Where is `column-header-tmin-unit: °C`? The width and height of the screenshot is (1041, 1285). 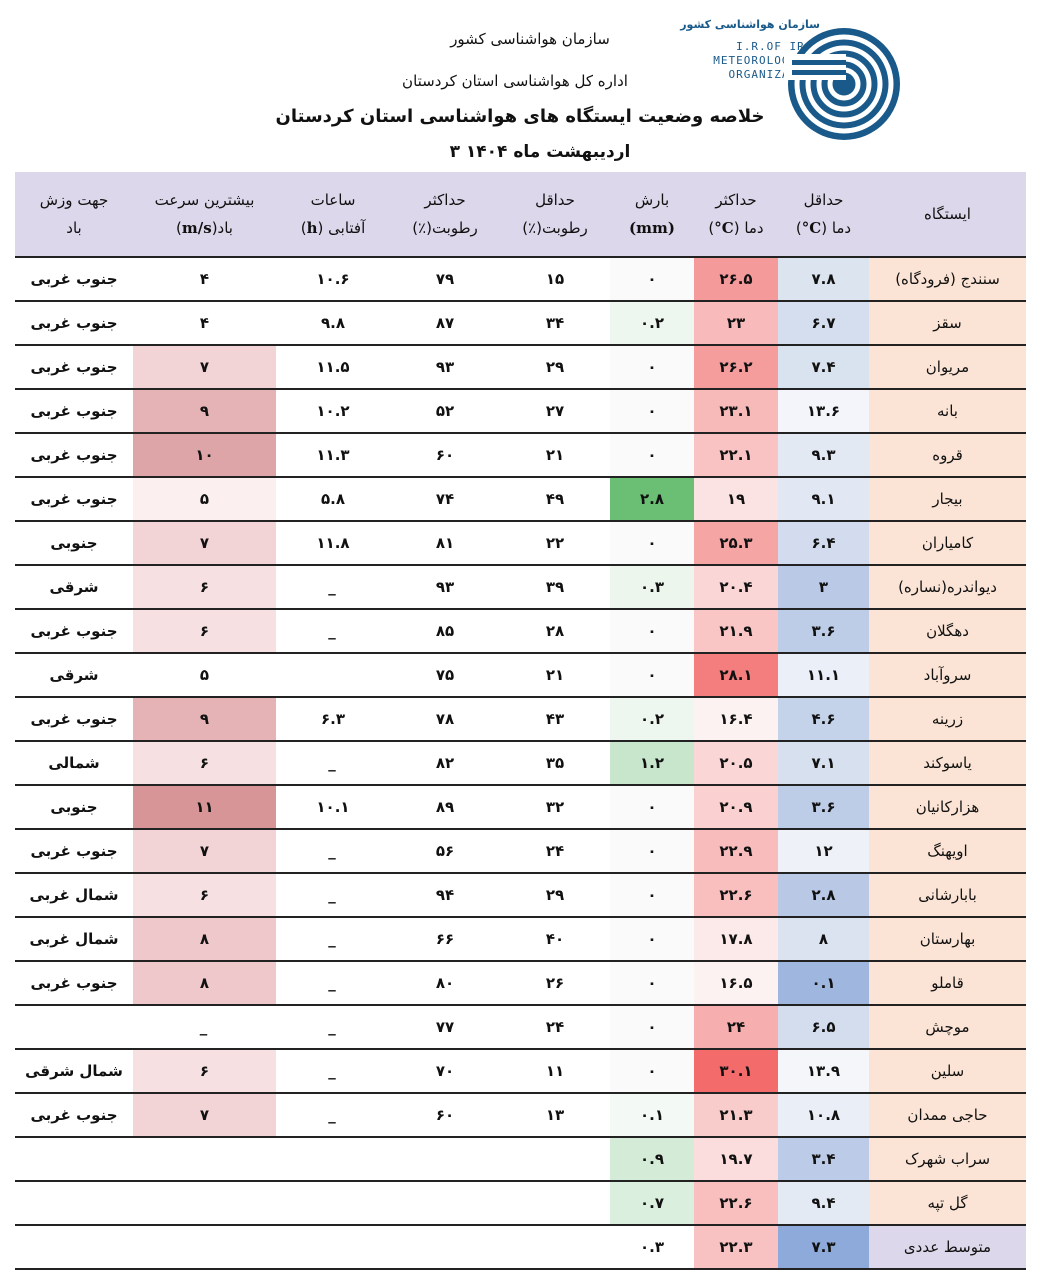 column-header-tmin-unit: °C is located at coordinates (811, 228).